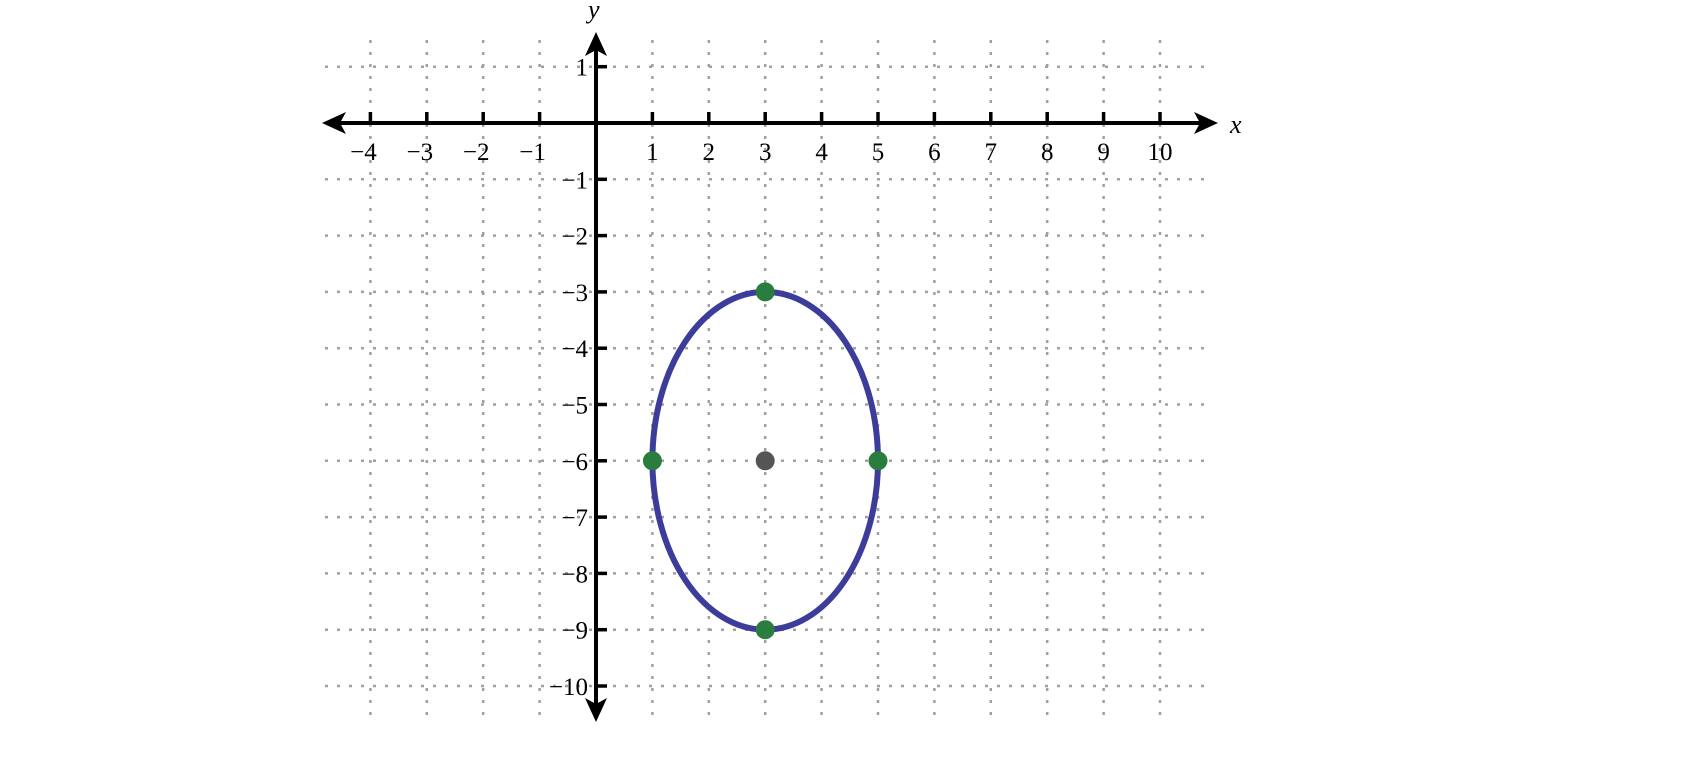 The width and height of the screenshot is (1700, 783). What do you see at coordinates (334, 123) in the screenshot?
I see `x-axis-left-arrow` at bounding box center [334, 123].